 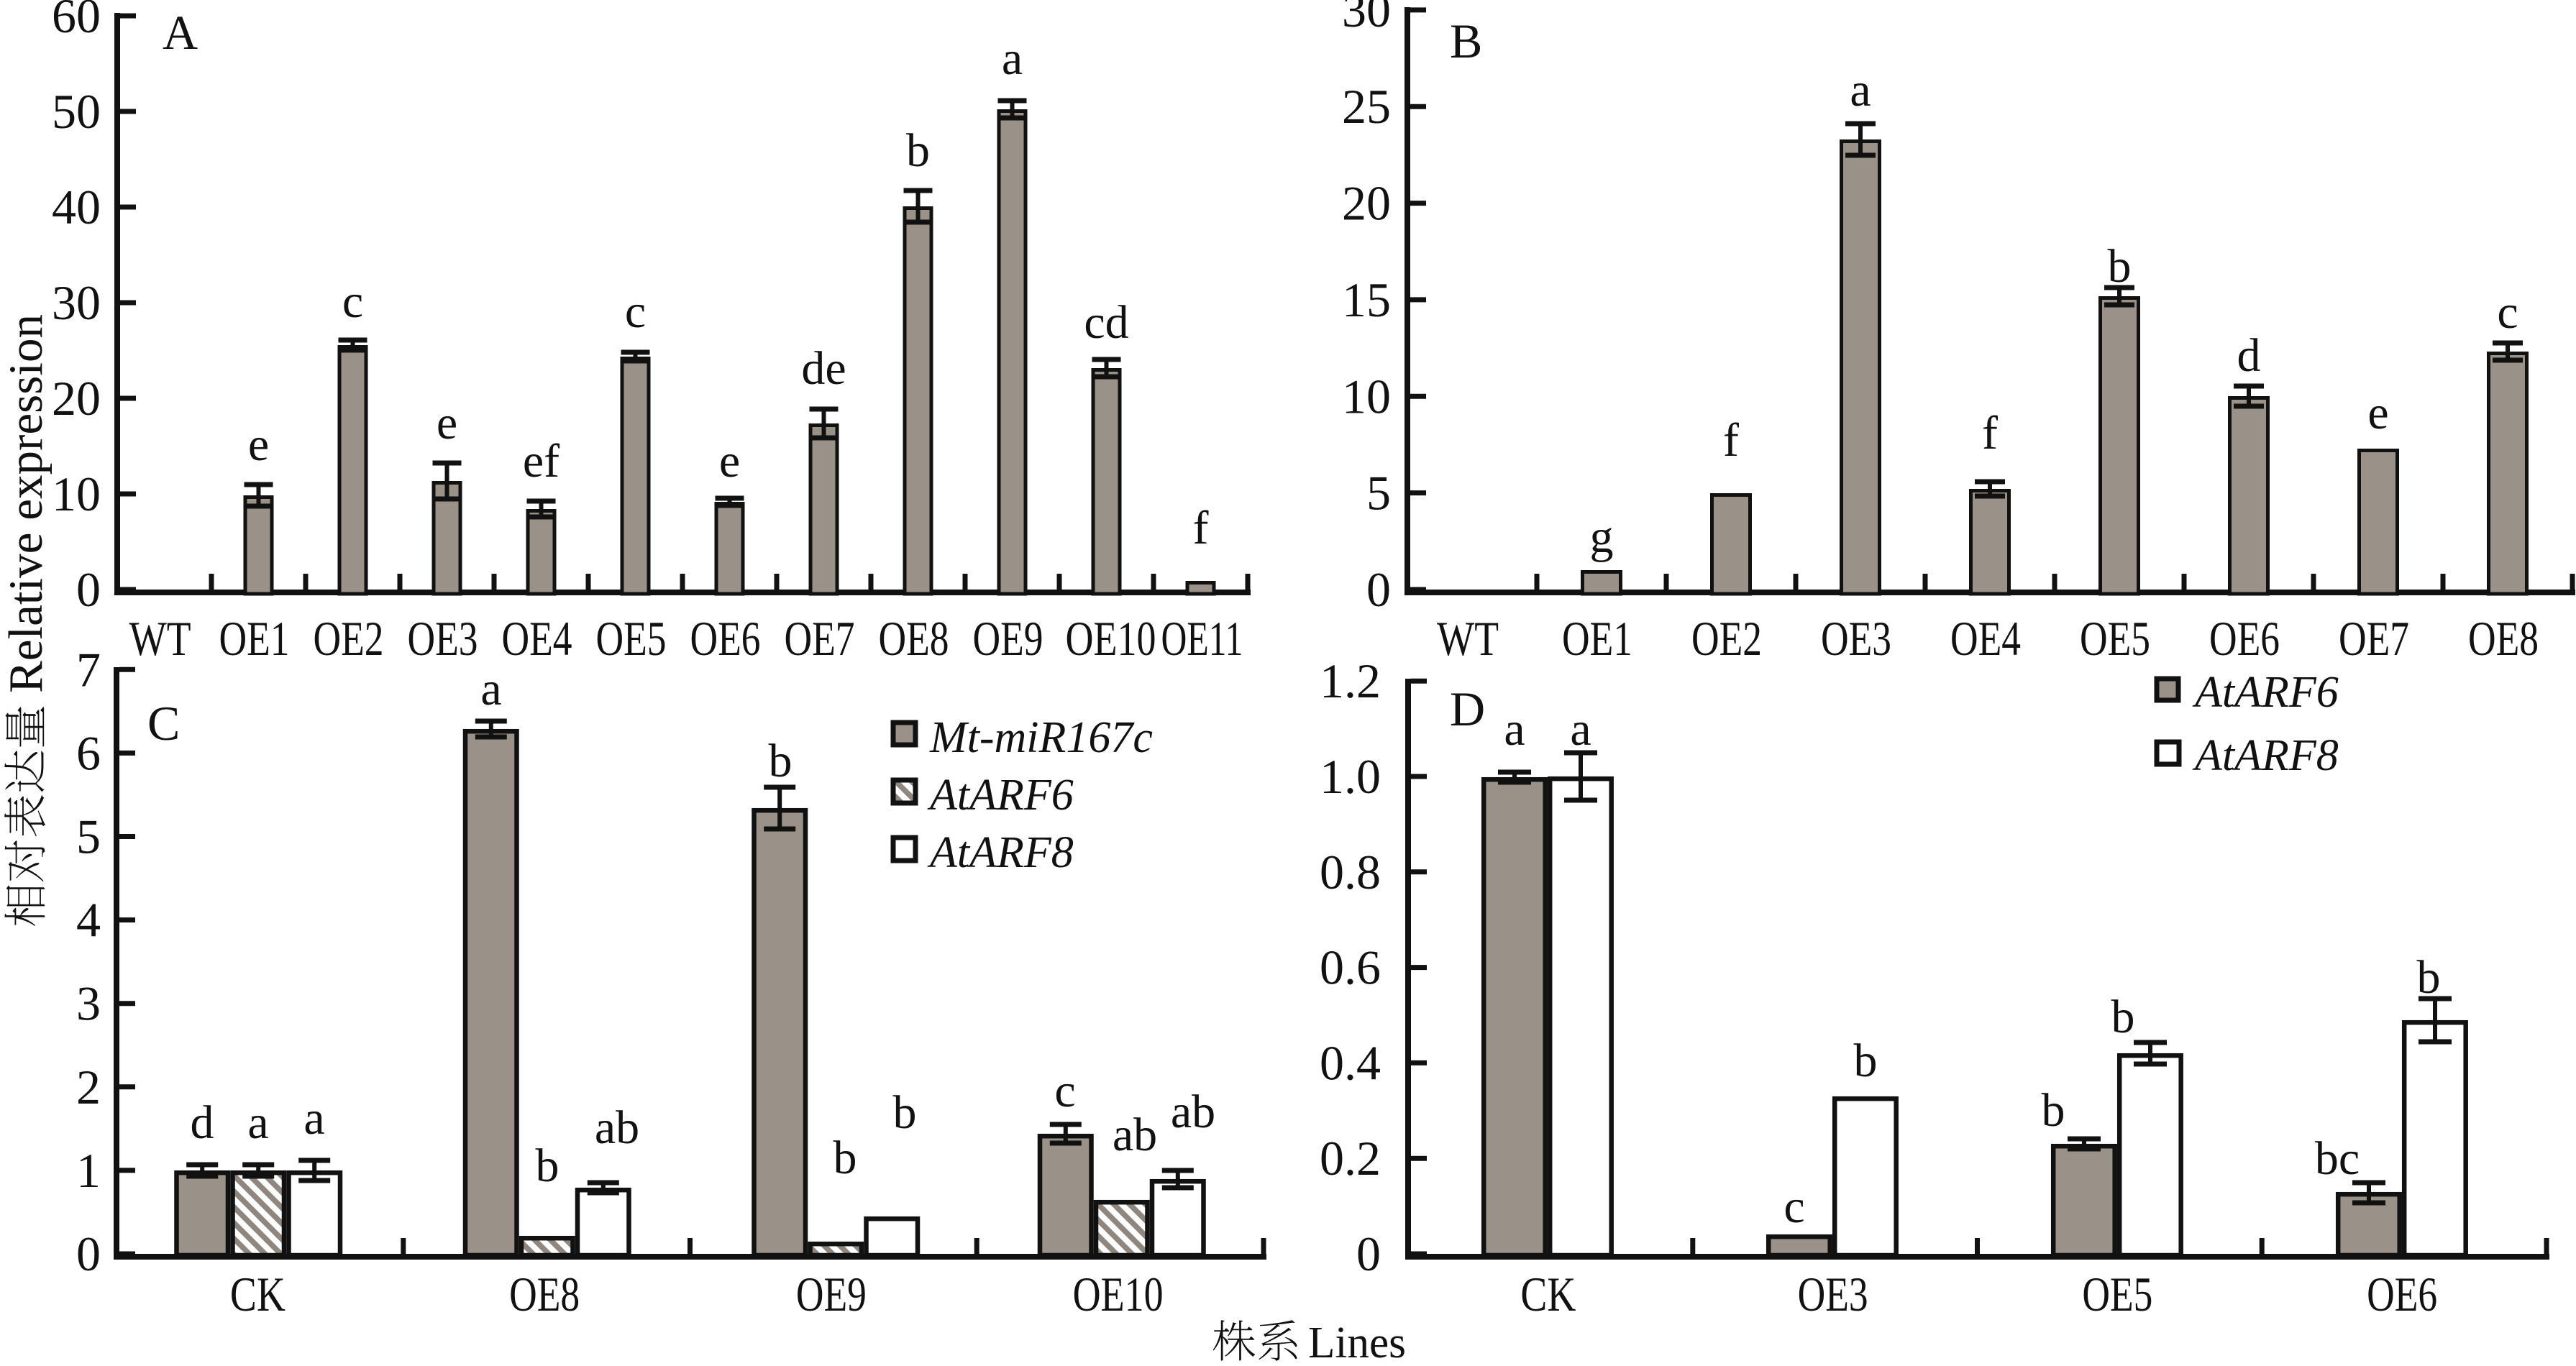 I want to click on svg-text: B, so click(x=1466, y=41).